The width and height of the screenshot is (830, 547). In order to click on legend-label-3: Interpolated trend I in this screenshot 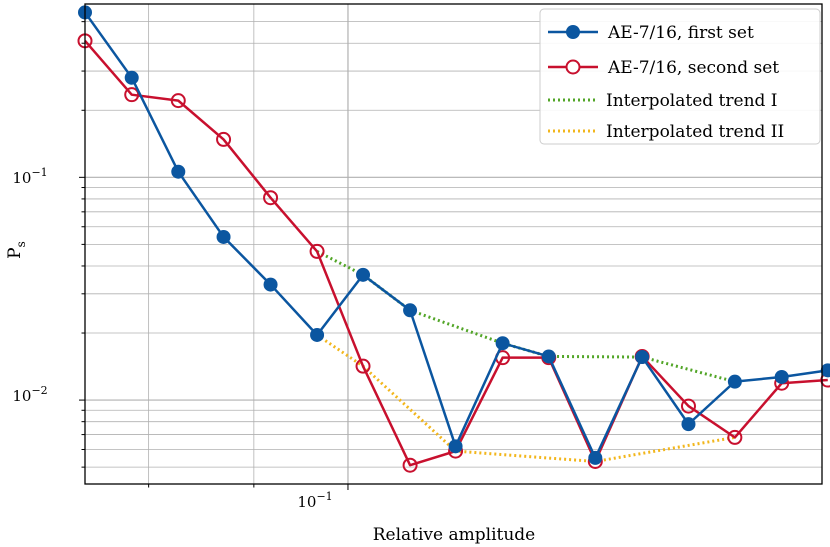, I will do `click(692, 101)`.